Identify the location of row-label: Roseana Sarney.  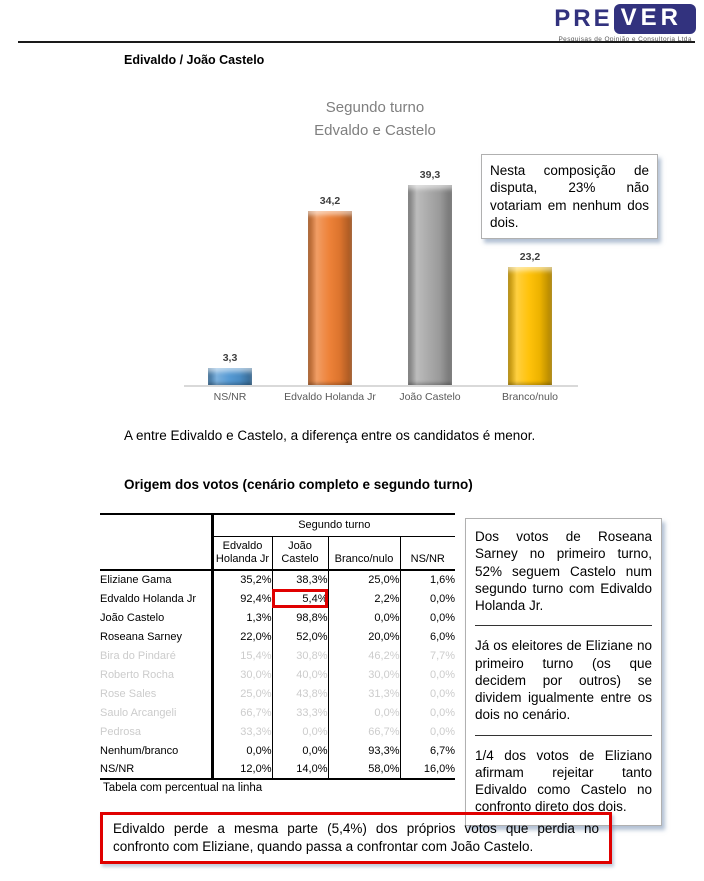
(141, 636).